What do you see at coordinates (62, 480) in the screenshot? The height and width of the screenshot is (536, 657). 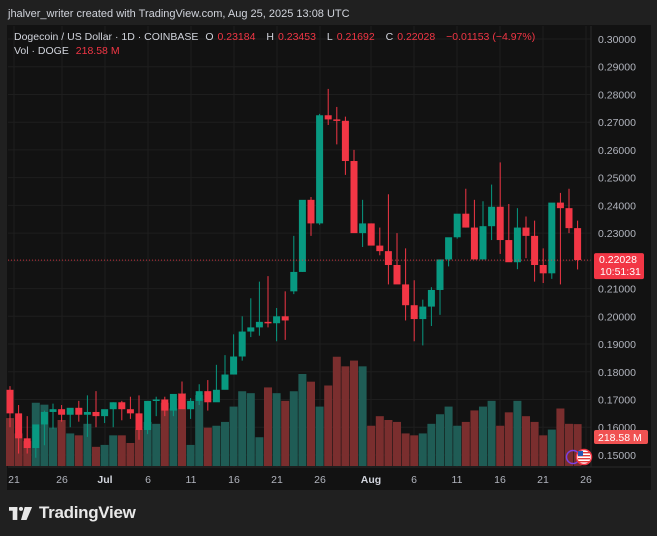 I see `time-axis-label: 26` at bounding box center [62, 480].